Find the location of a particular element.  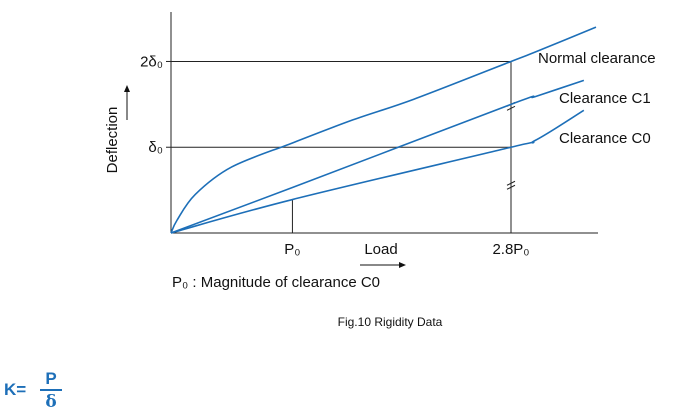

y-tick-label: δ₀ is located at coordinates (155, 147).